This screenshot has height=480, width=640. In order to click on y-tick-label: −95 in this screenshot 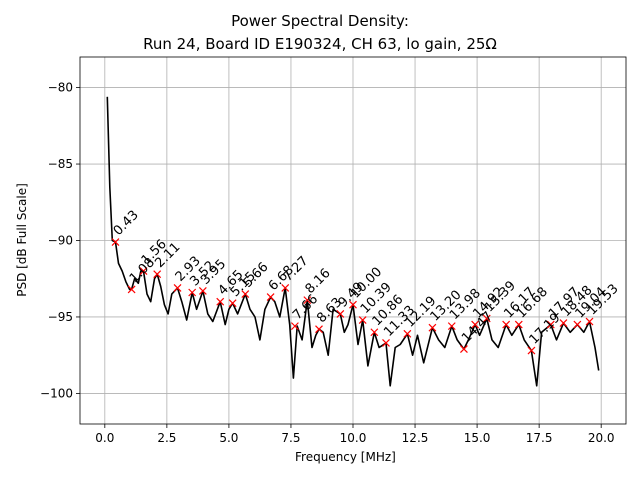, I will do `click(60, 317)`.